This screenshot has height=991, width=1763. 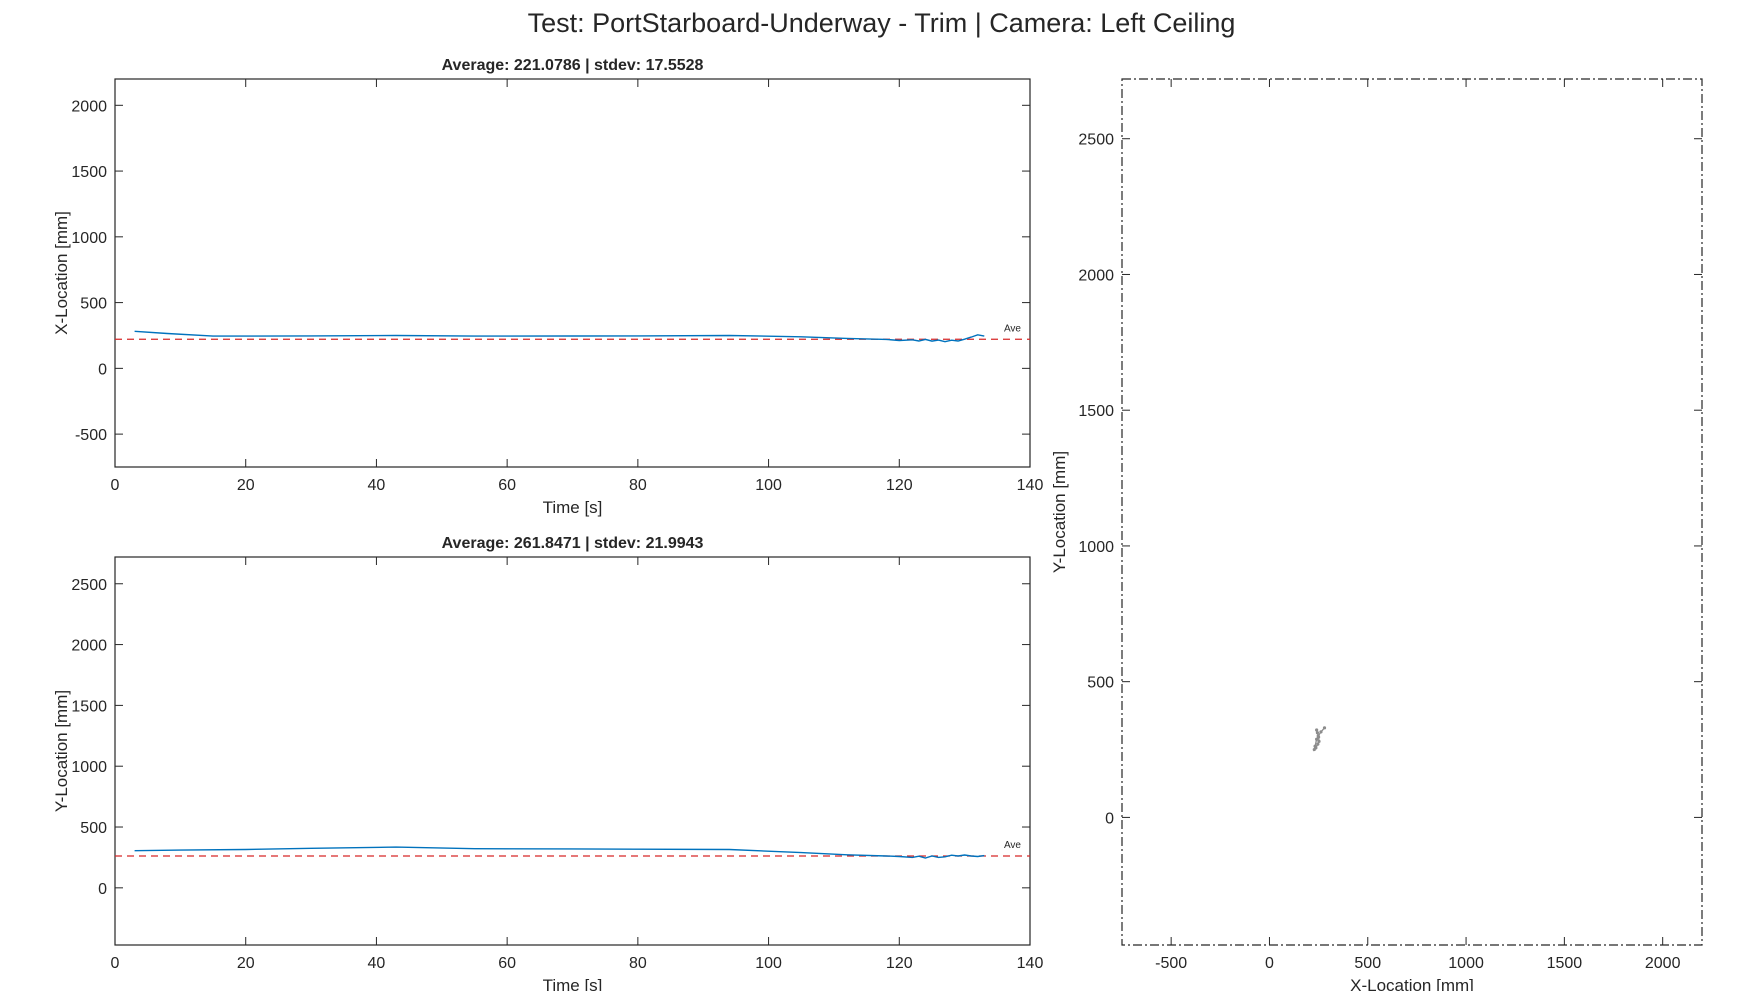 What do you see at coordinates (1565, 963) in the screenshot?
I see `x-tick-label: 1500` at bounding box center [1565, 963].